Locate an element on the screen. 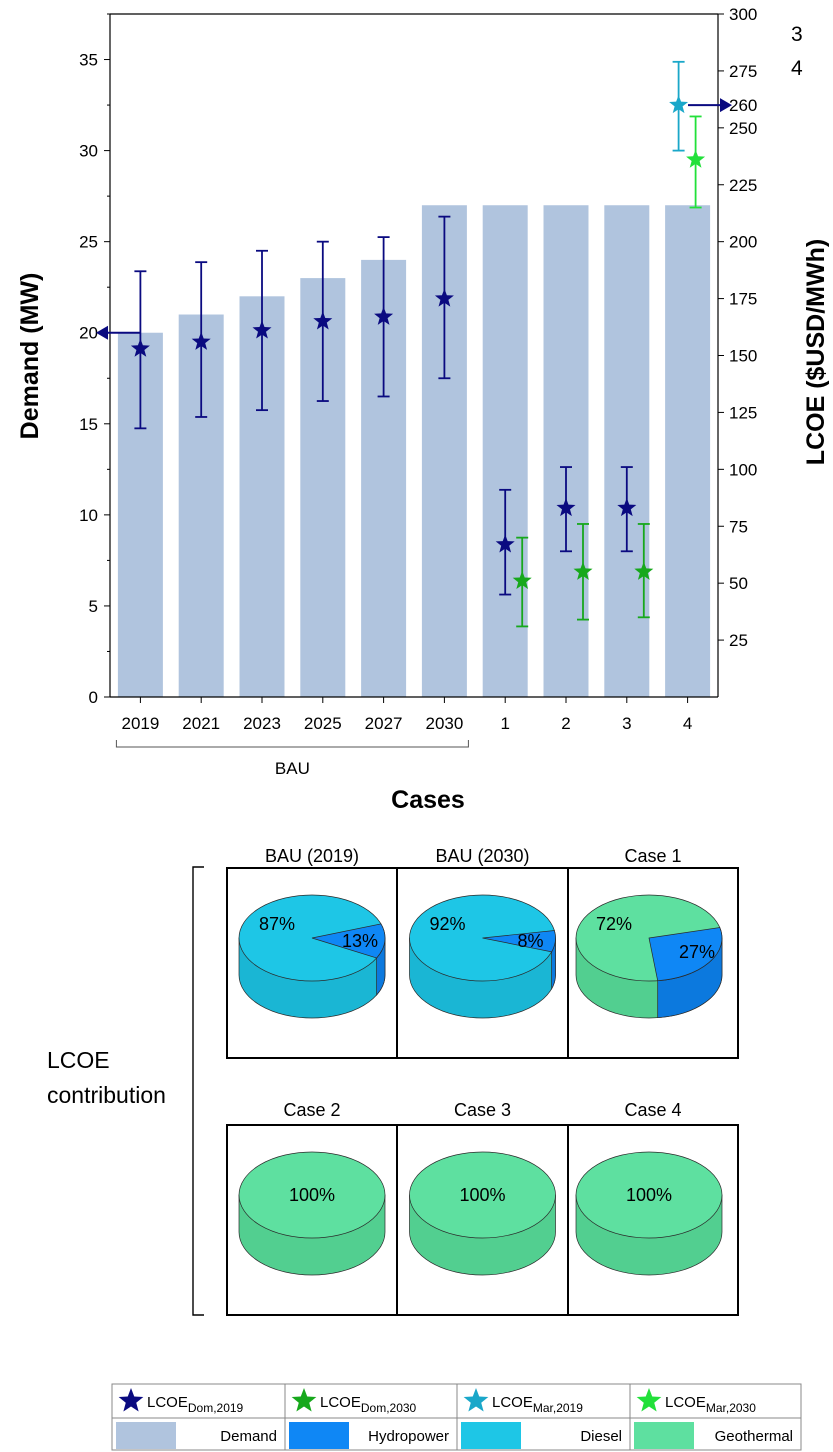 This screenshot has width=833, height=1452. star-point-lcoe-dom-2019-2019 is located at coordinates (140, 347).